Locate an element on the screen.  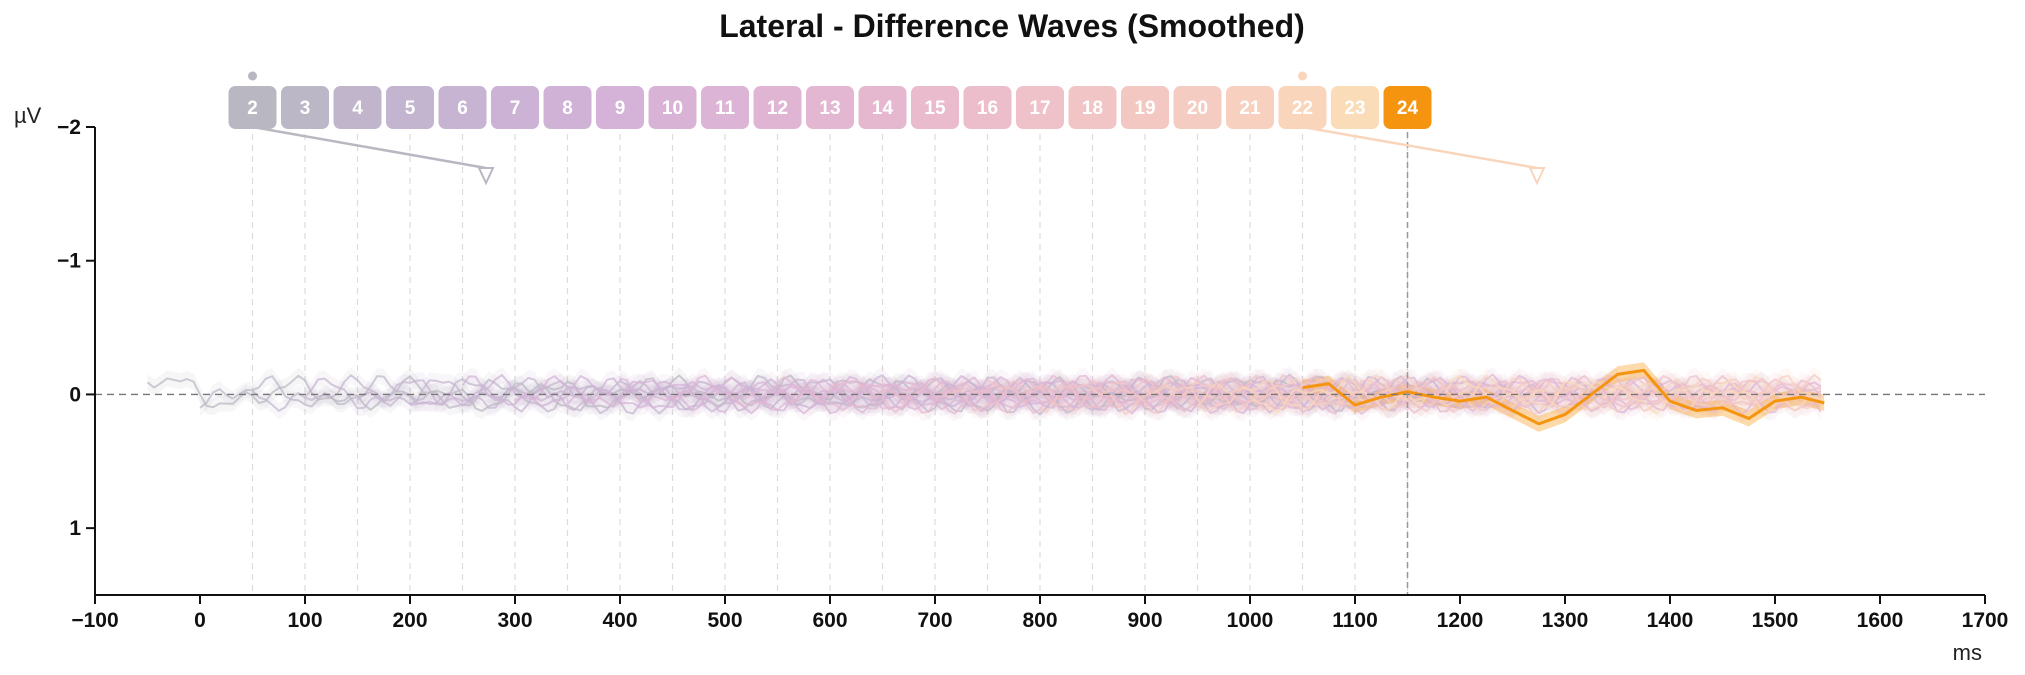
series-badge-label: 6 is located at coordinates (462, 108).